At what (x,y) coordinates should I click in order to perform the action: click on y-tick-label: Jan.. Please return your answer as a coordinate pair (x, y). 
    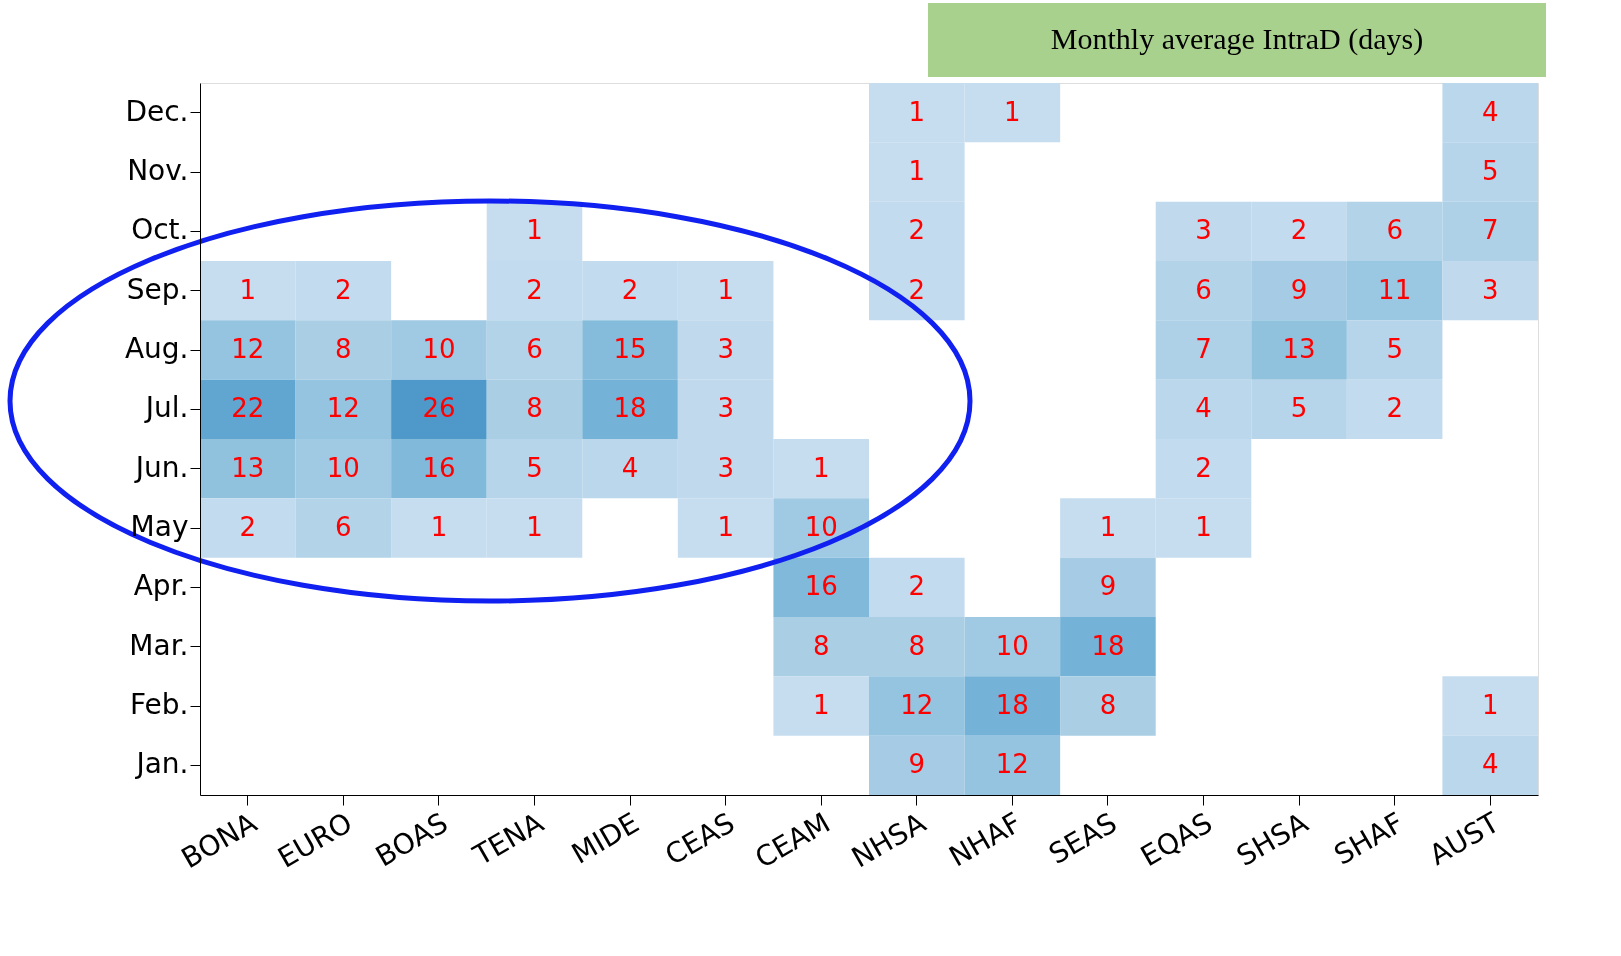
    Looking at the image, I should click on (161, 764).